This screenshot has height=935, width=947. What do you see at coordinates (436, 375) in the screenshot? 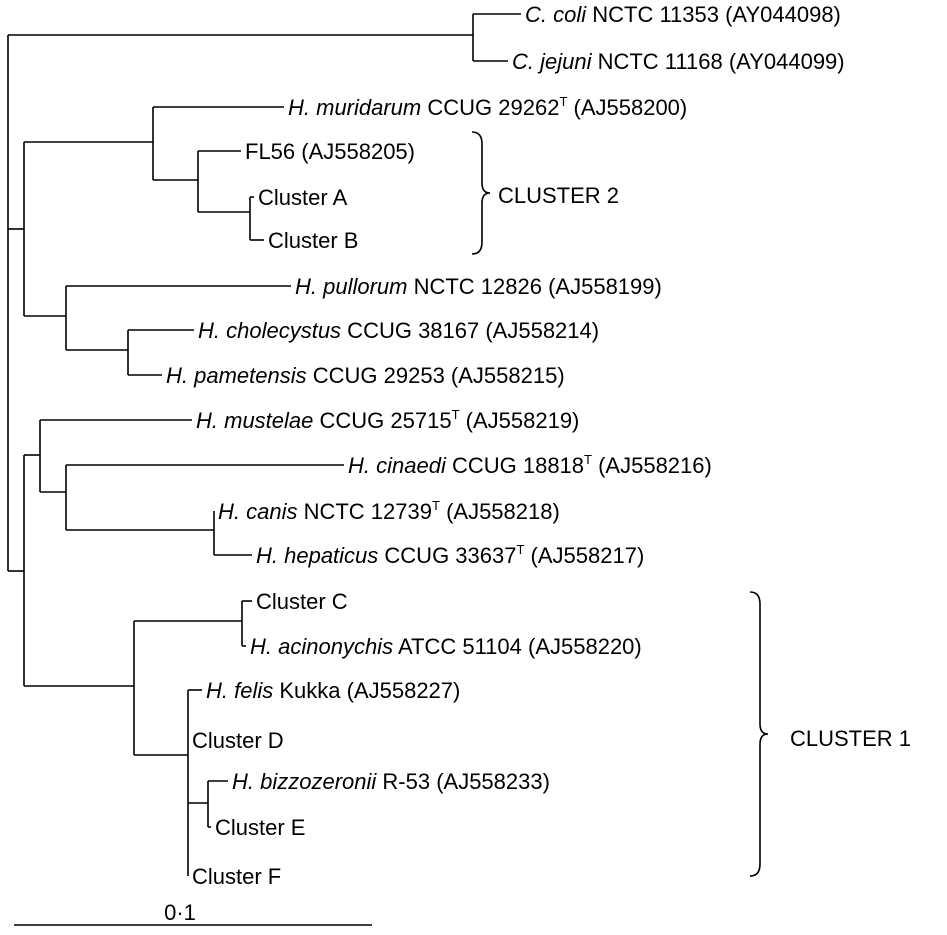
I see `leaf-strain-pametensis: CCUG 29253 (AJ558215)` at bounding box center [436, 375].